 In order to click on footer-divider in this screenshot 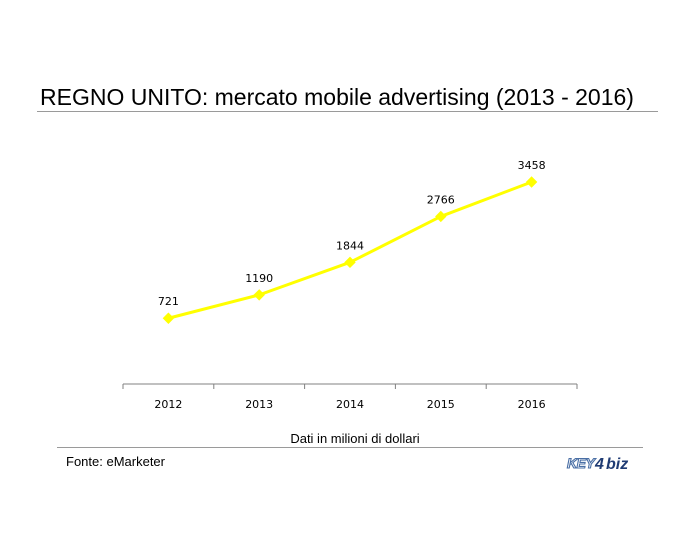, I will do `click(350, 447)`.